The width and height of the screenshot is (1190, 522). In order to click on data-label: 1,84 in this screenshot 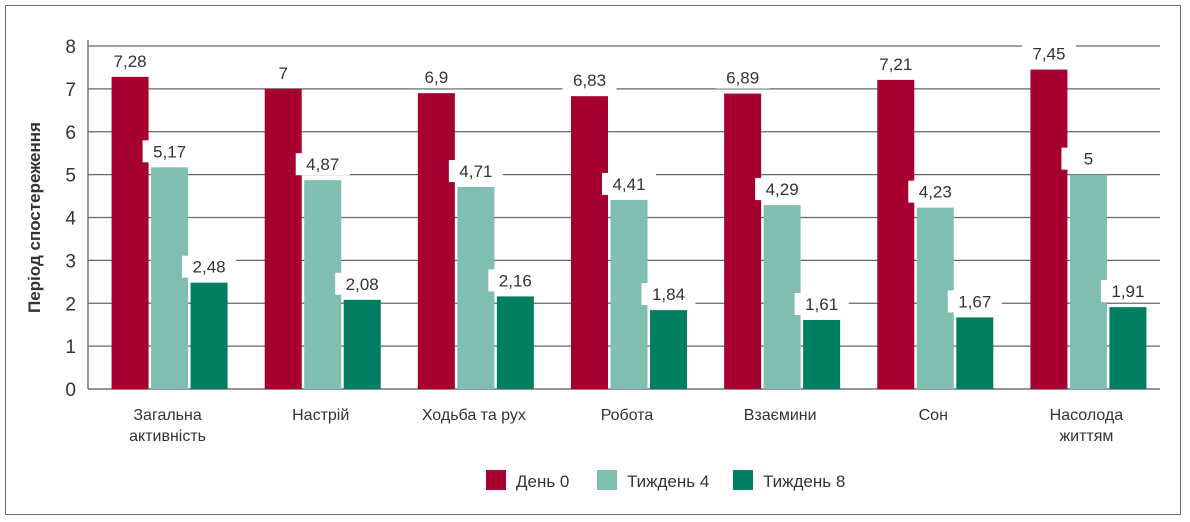, I will do `click(668, 294)`.